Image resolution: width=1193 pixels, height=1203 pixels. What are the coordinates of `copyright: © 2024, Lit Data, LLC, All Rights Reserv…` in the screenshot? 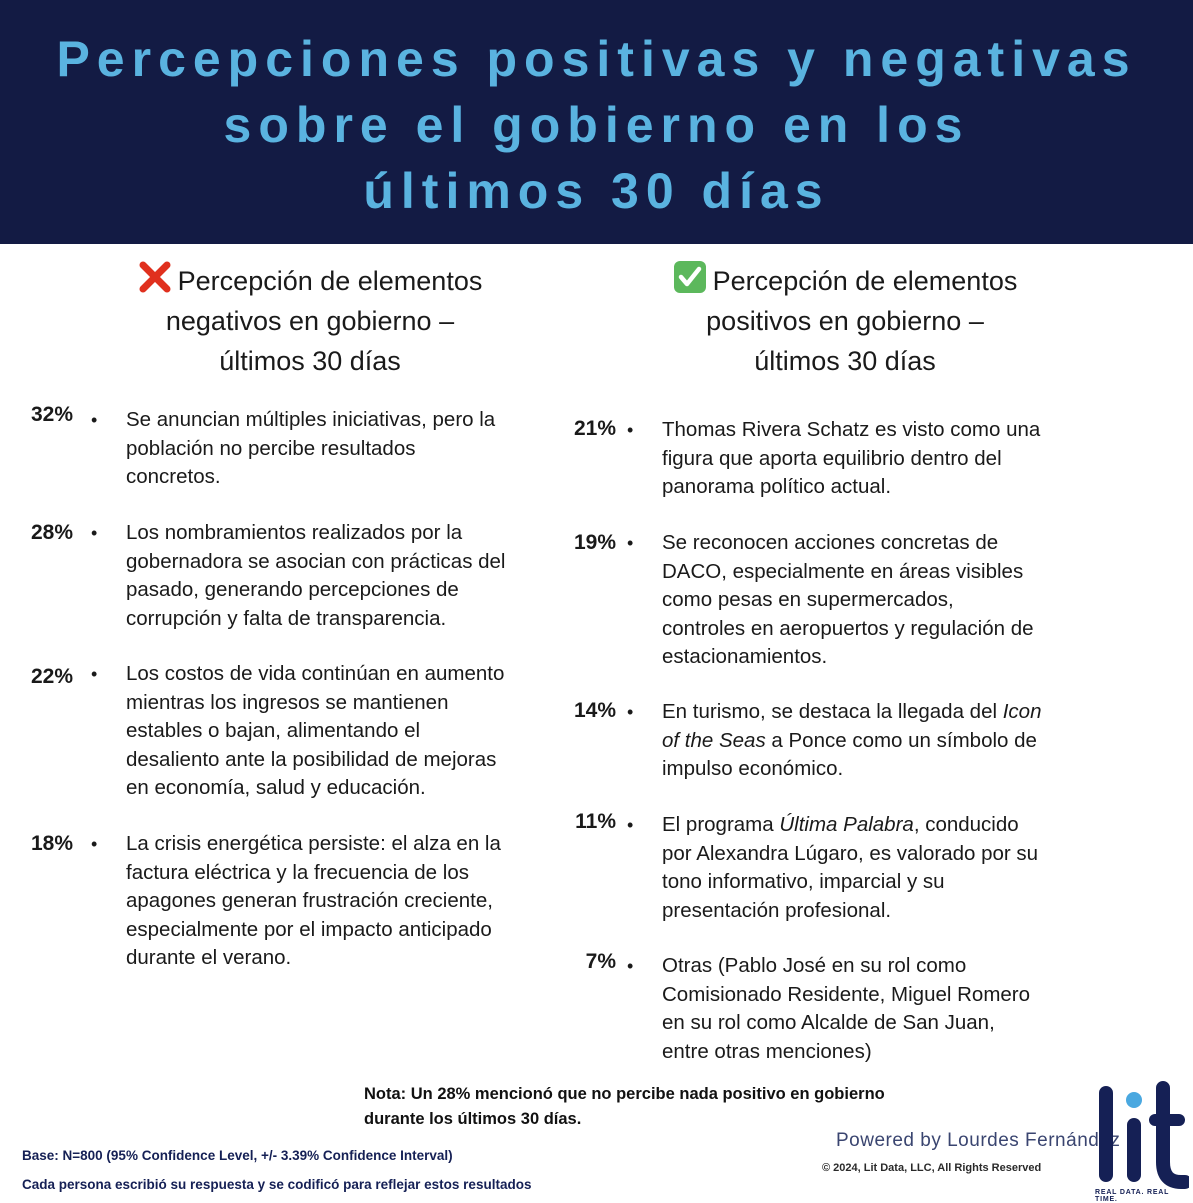 It's located at (932, 1168).